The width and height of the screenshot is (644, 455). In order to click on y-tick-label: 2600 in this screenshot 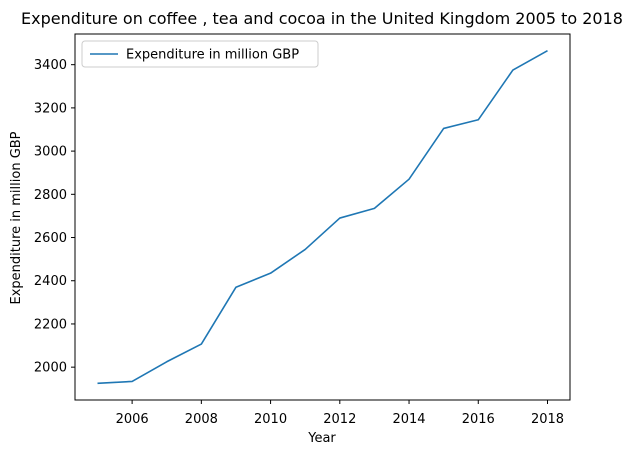, I will do `click(50, 238)`.